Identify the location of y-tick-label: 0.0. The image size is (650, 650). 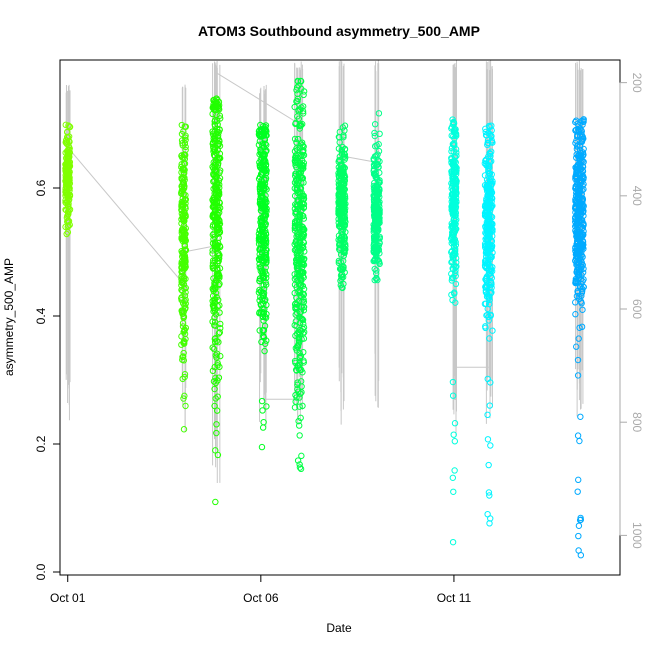
(41, 571).